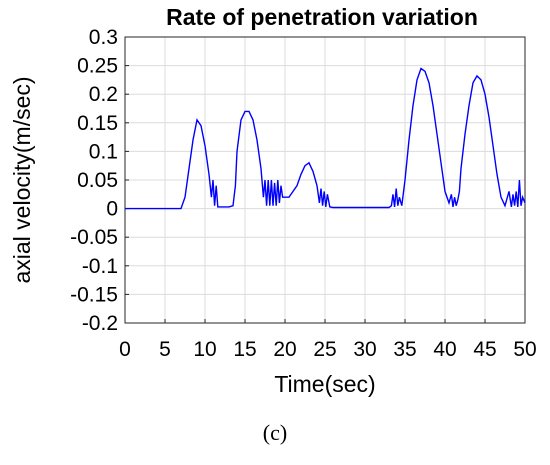 The height and width of the screenshot is (465, 550). I want to click on x-tick-label: 5, so click(165, 349).